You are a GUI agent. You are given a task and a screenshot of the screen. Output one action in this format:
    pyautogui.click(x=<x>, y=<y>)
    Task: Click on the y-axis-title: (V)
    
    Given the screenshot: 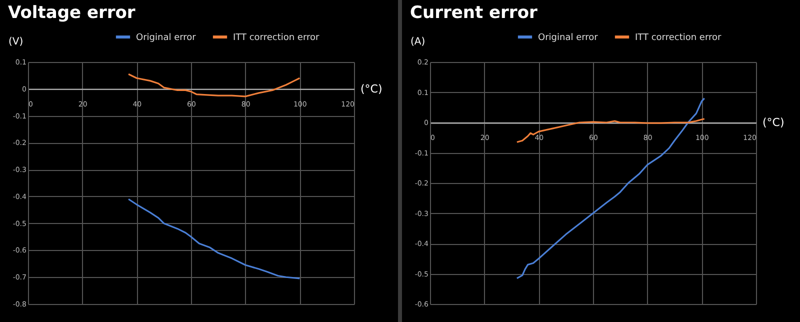 What is the action you would take?
    pyautogui.click(x=16, y=42)
    